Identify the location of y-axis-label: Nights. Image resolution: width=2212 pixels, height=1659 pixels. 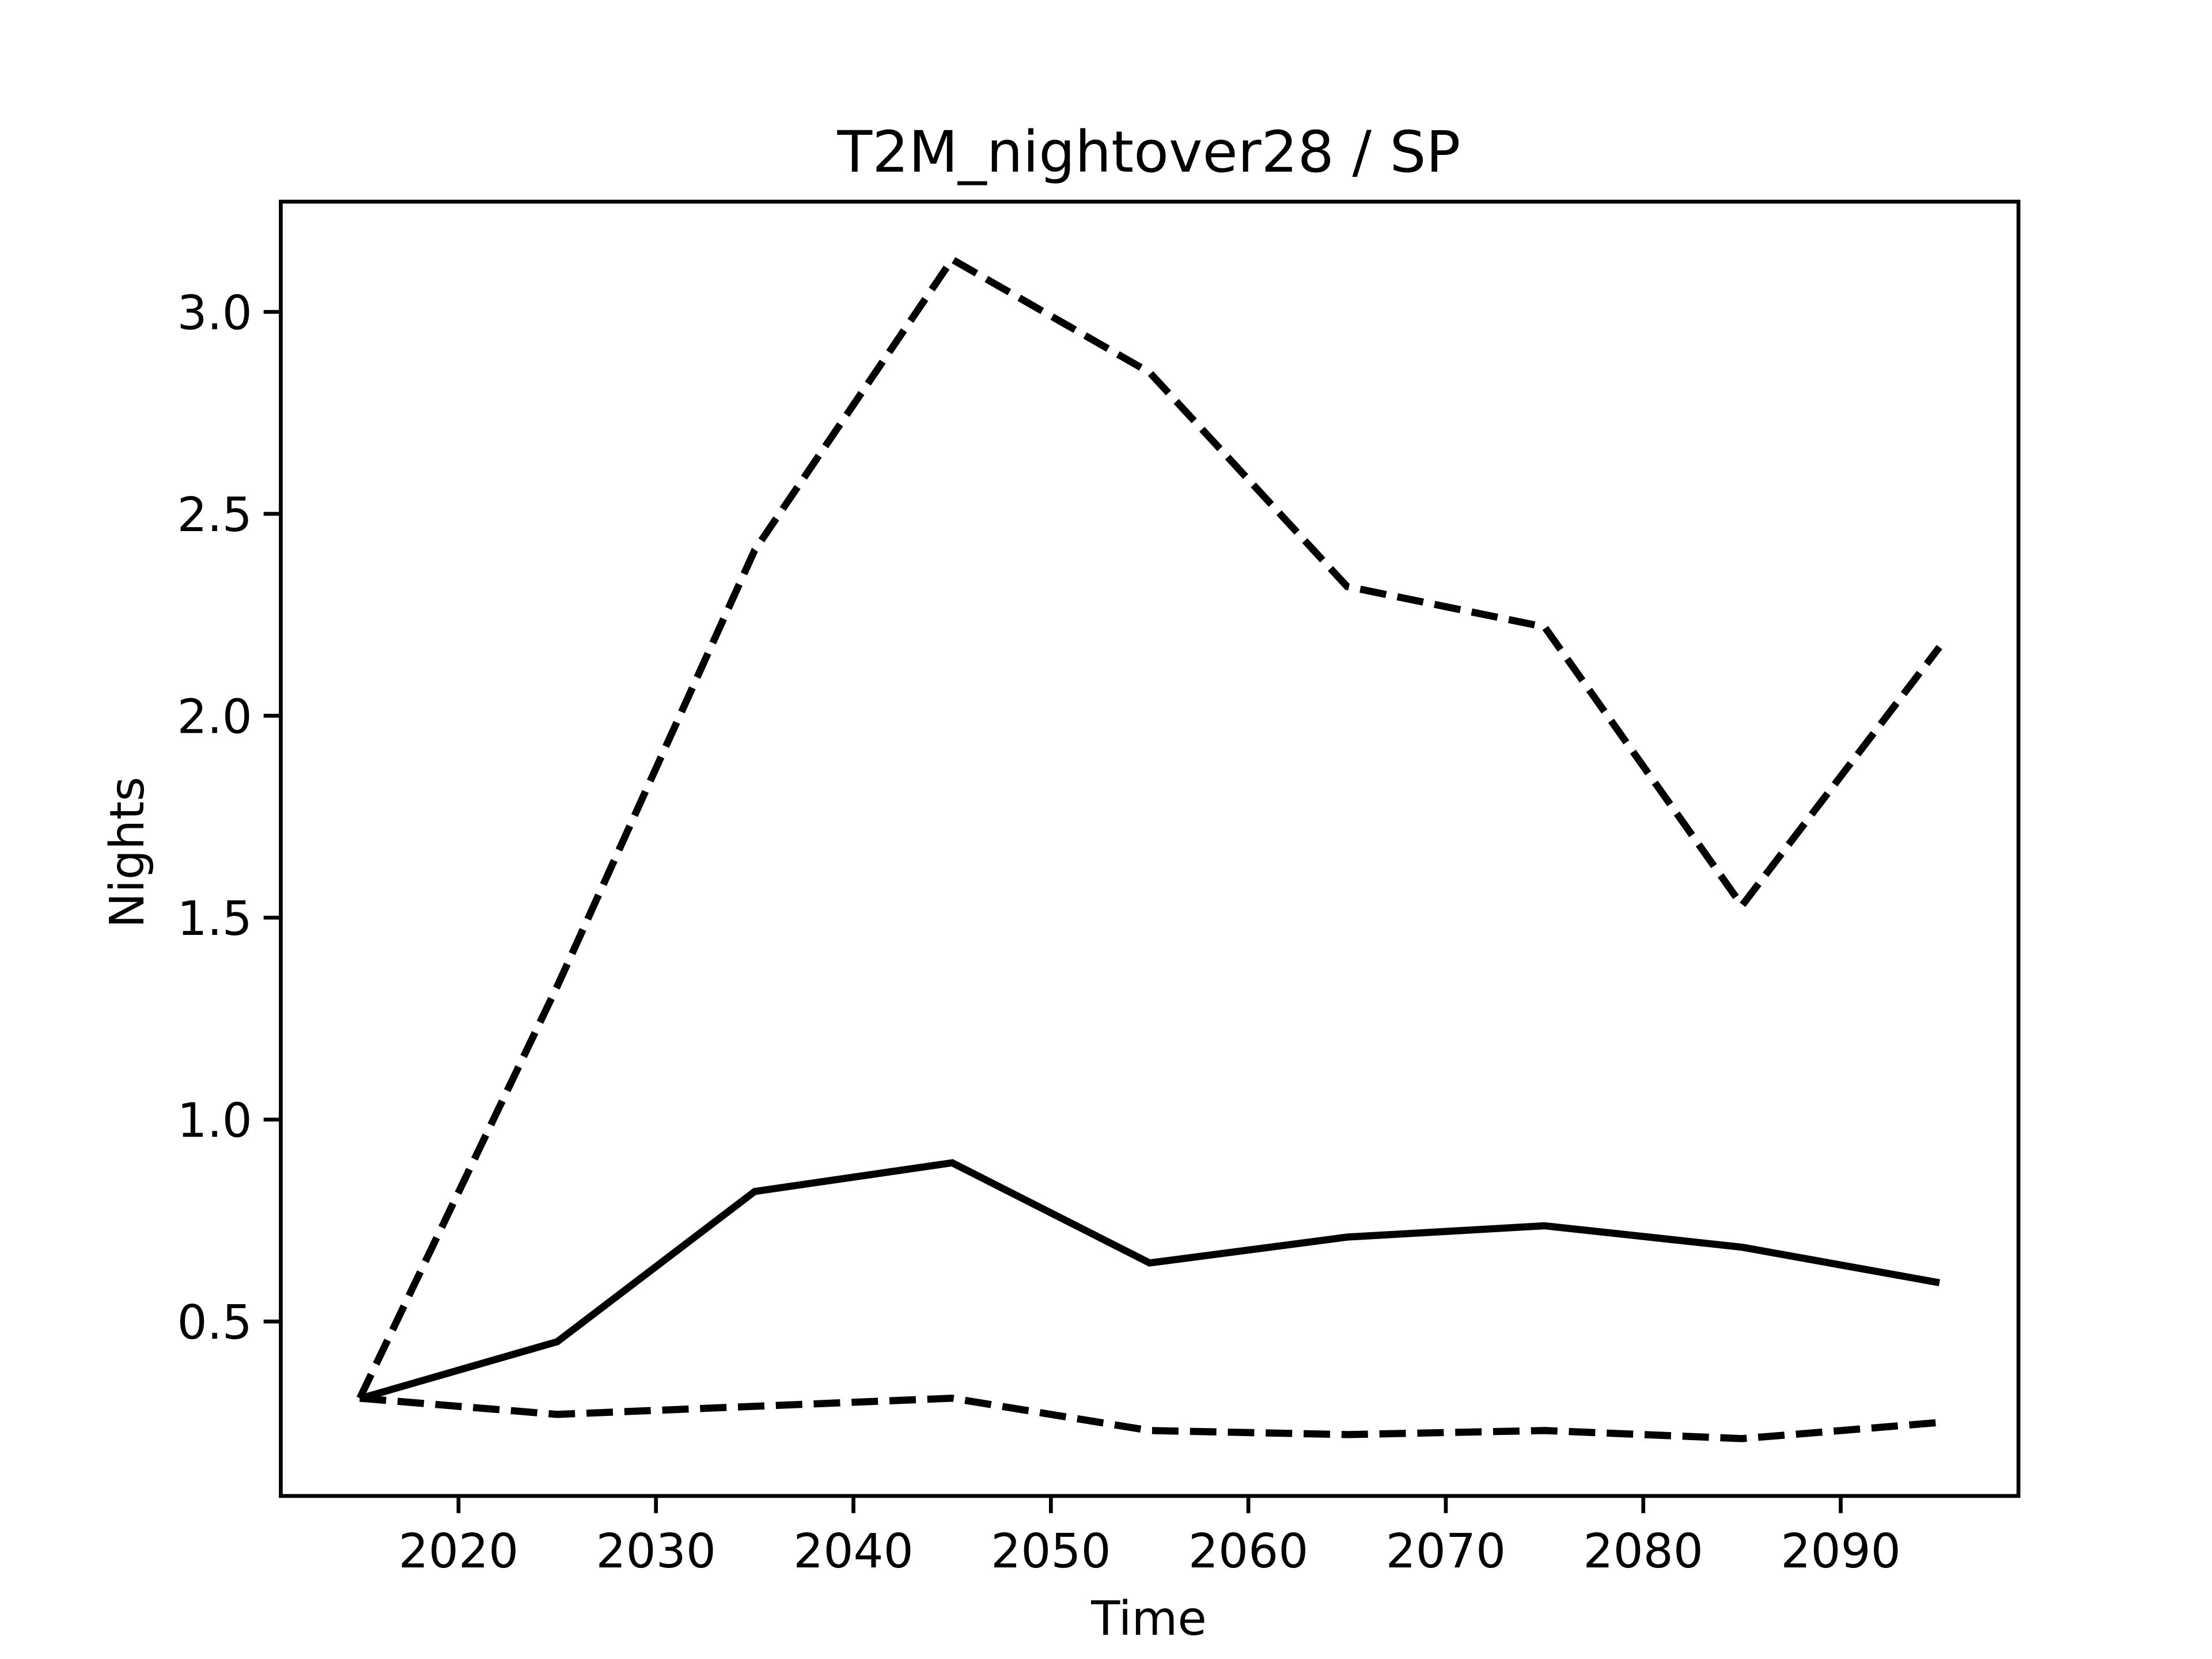
(127, 852).